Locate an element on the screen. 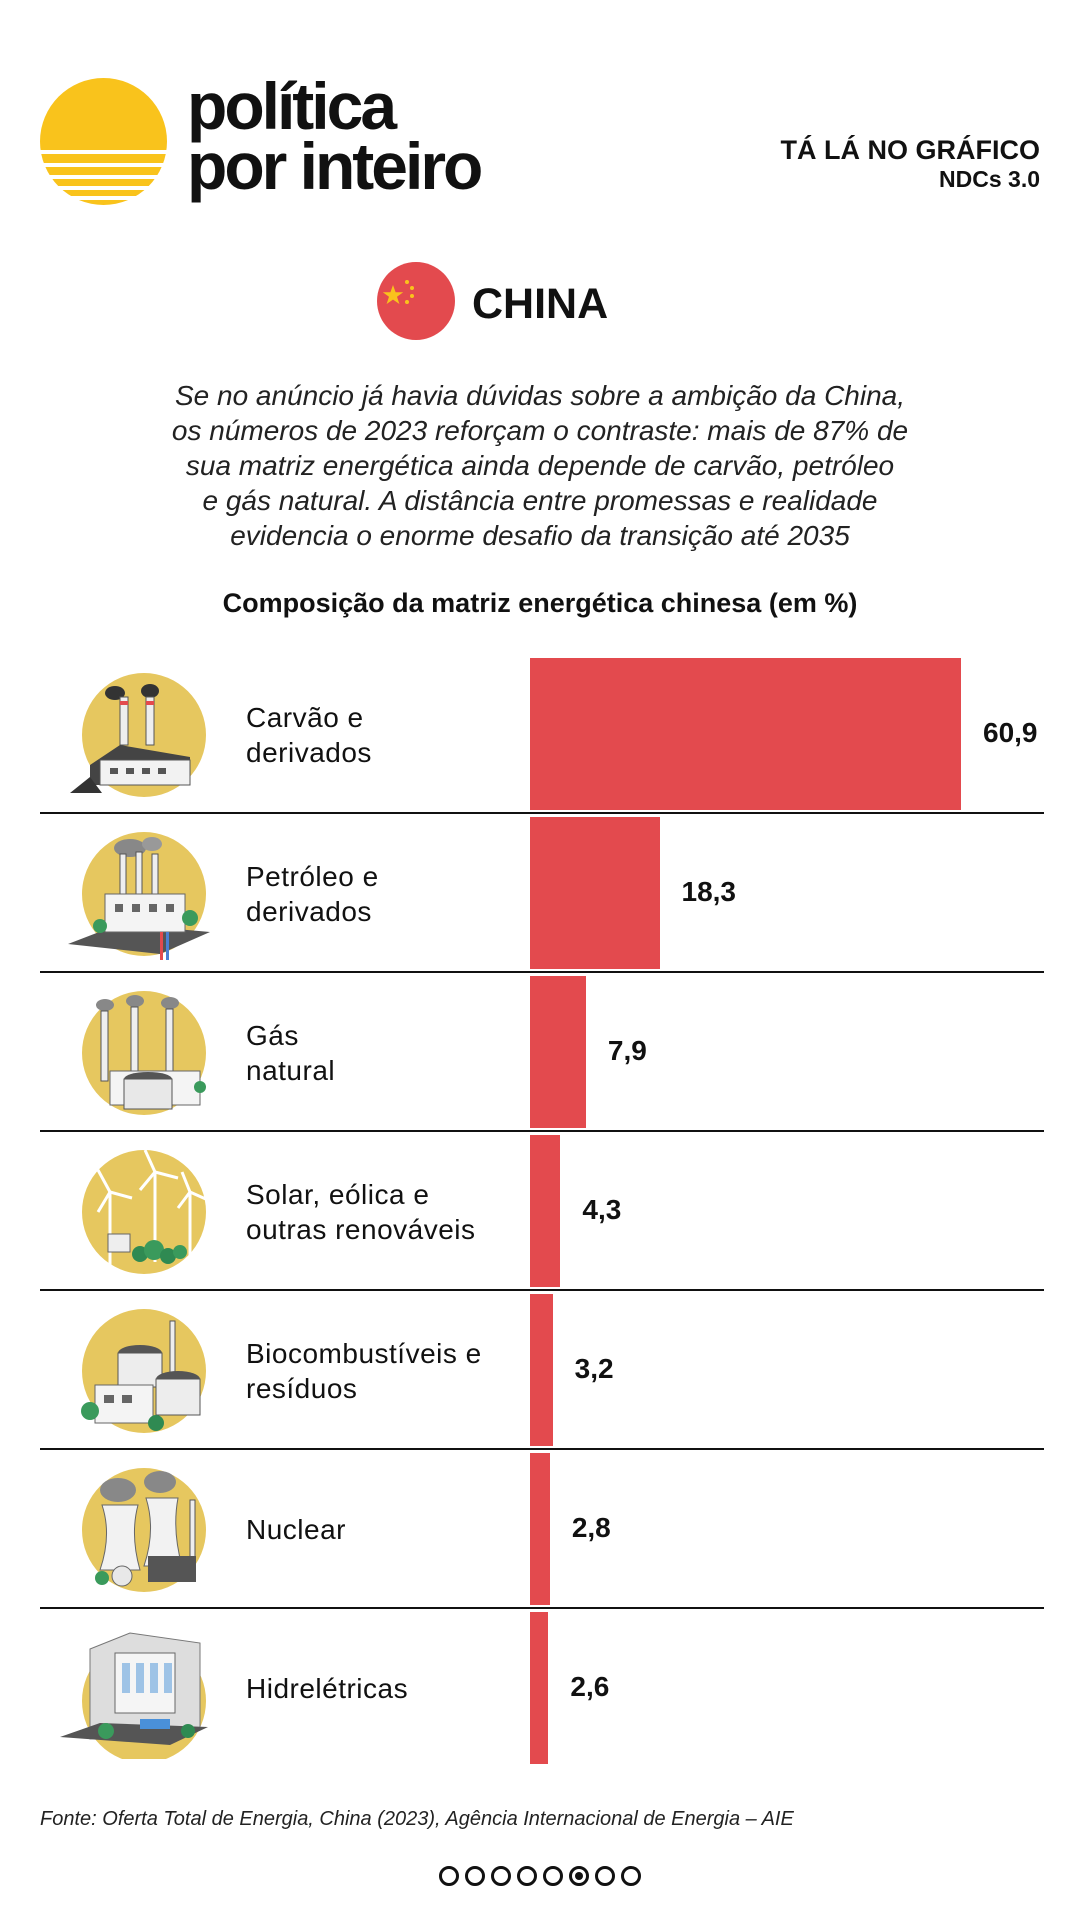 The height and width of the screenshot is (1920, 1080). bar-value-label: 2,8 is located at coordinates (591, 1527).